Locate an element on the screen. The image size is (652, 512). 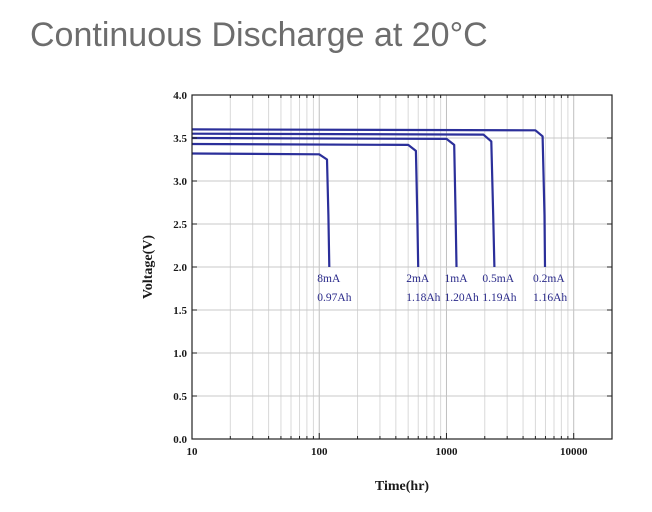
series-capacity-label: 0.97Ah is located at coordinates (334, 298).